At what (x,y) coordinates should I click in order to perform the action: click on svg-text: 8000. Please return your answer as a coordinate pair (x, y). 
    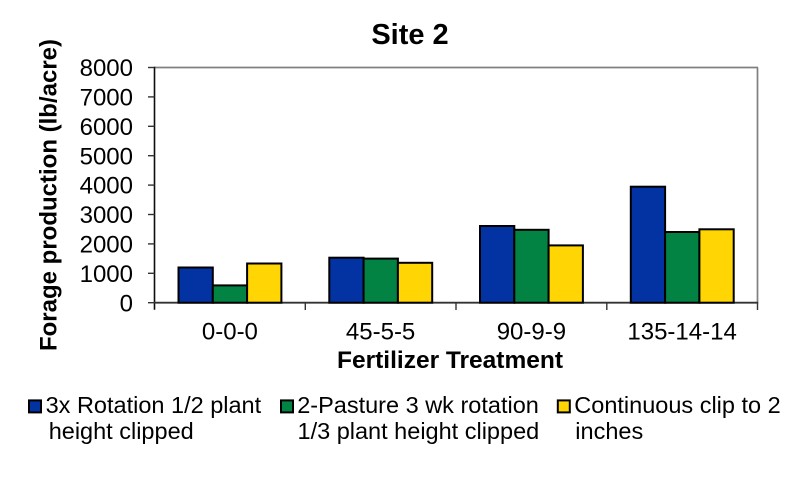
    Looking at the image, I should click on (106, 68).